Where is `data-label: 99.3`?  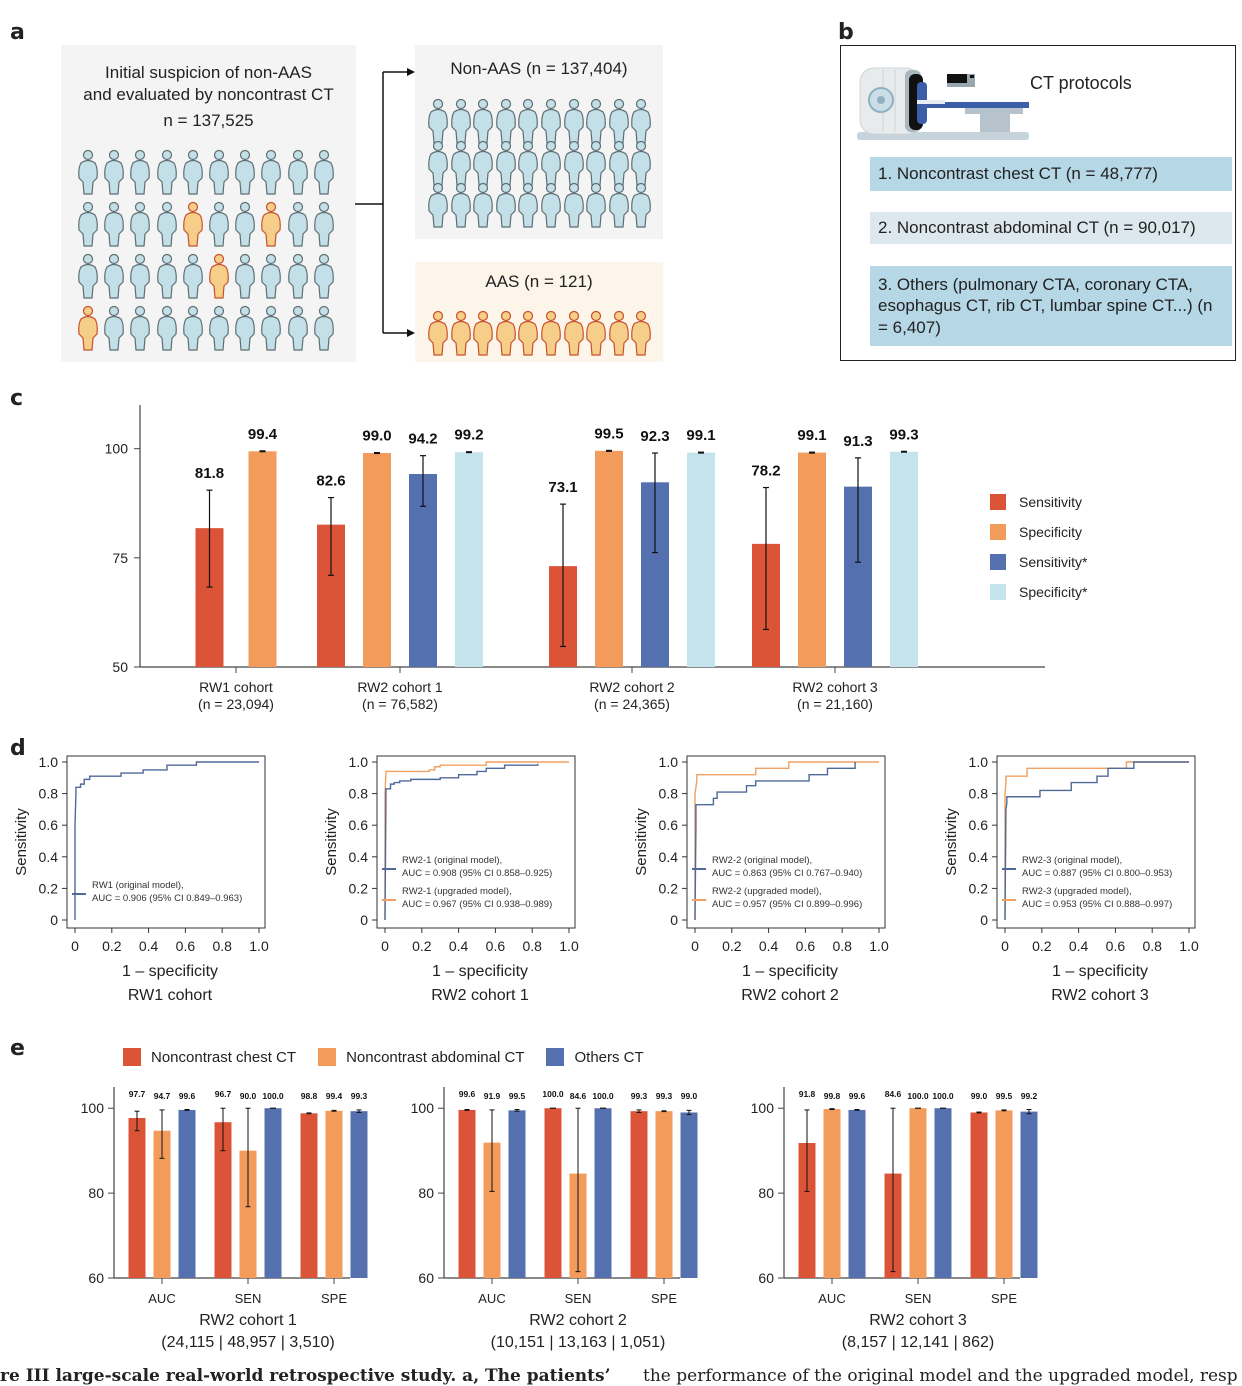
data-label: 99.3 is located at coordinates (903, 434).